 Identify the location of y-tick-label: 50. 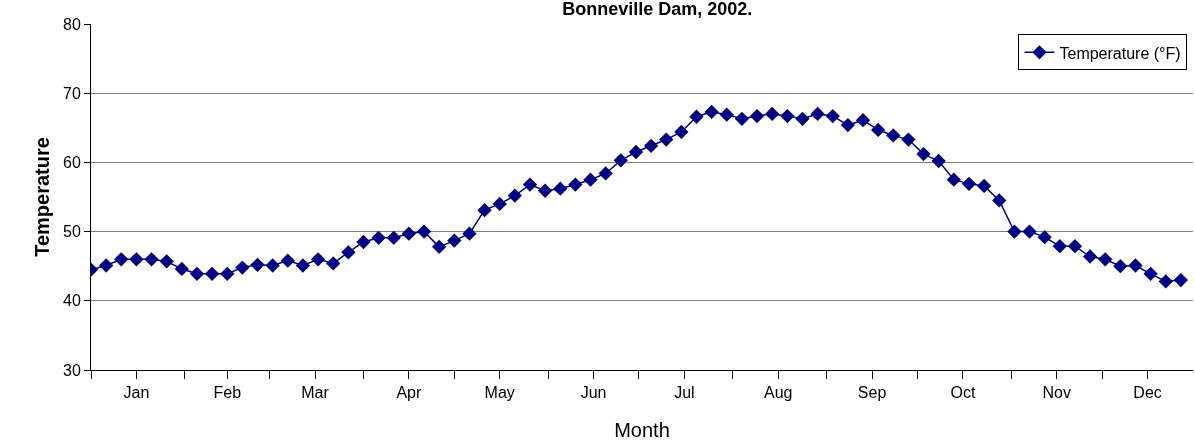
(72, 232).